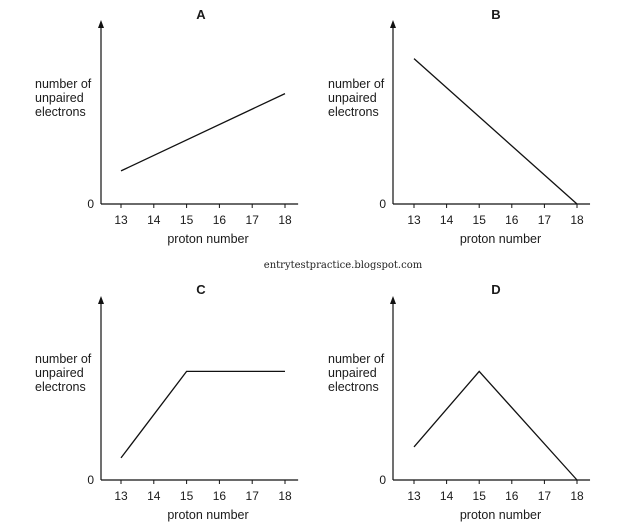 This screenshot has height=532, width=640. Describe the element at coordinates (201, 14) in the screenshot. I see `chart-title: A` at that location.